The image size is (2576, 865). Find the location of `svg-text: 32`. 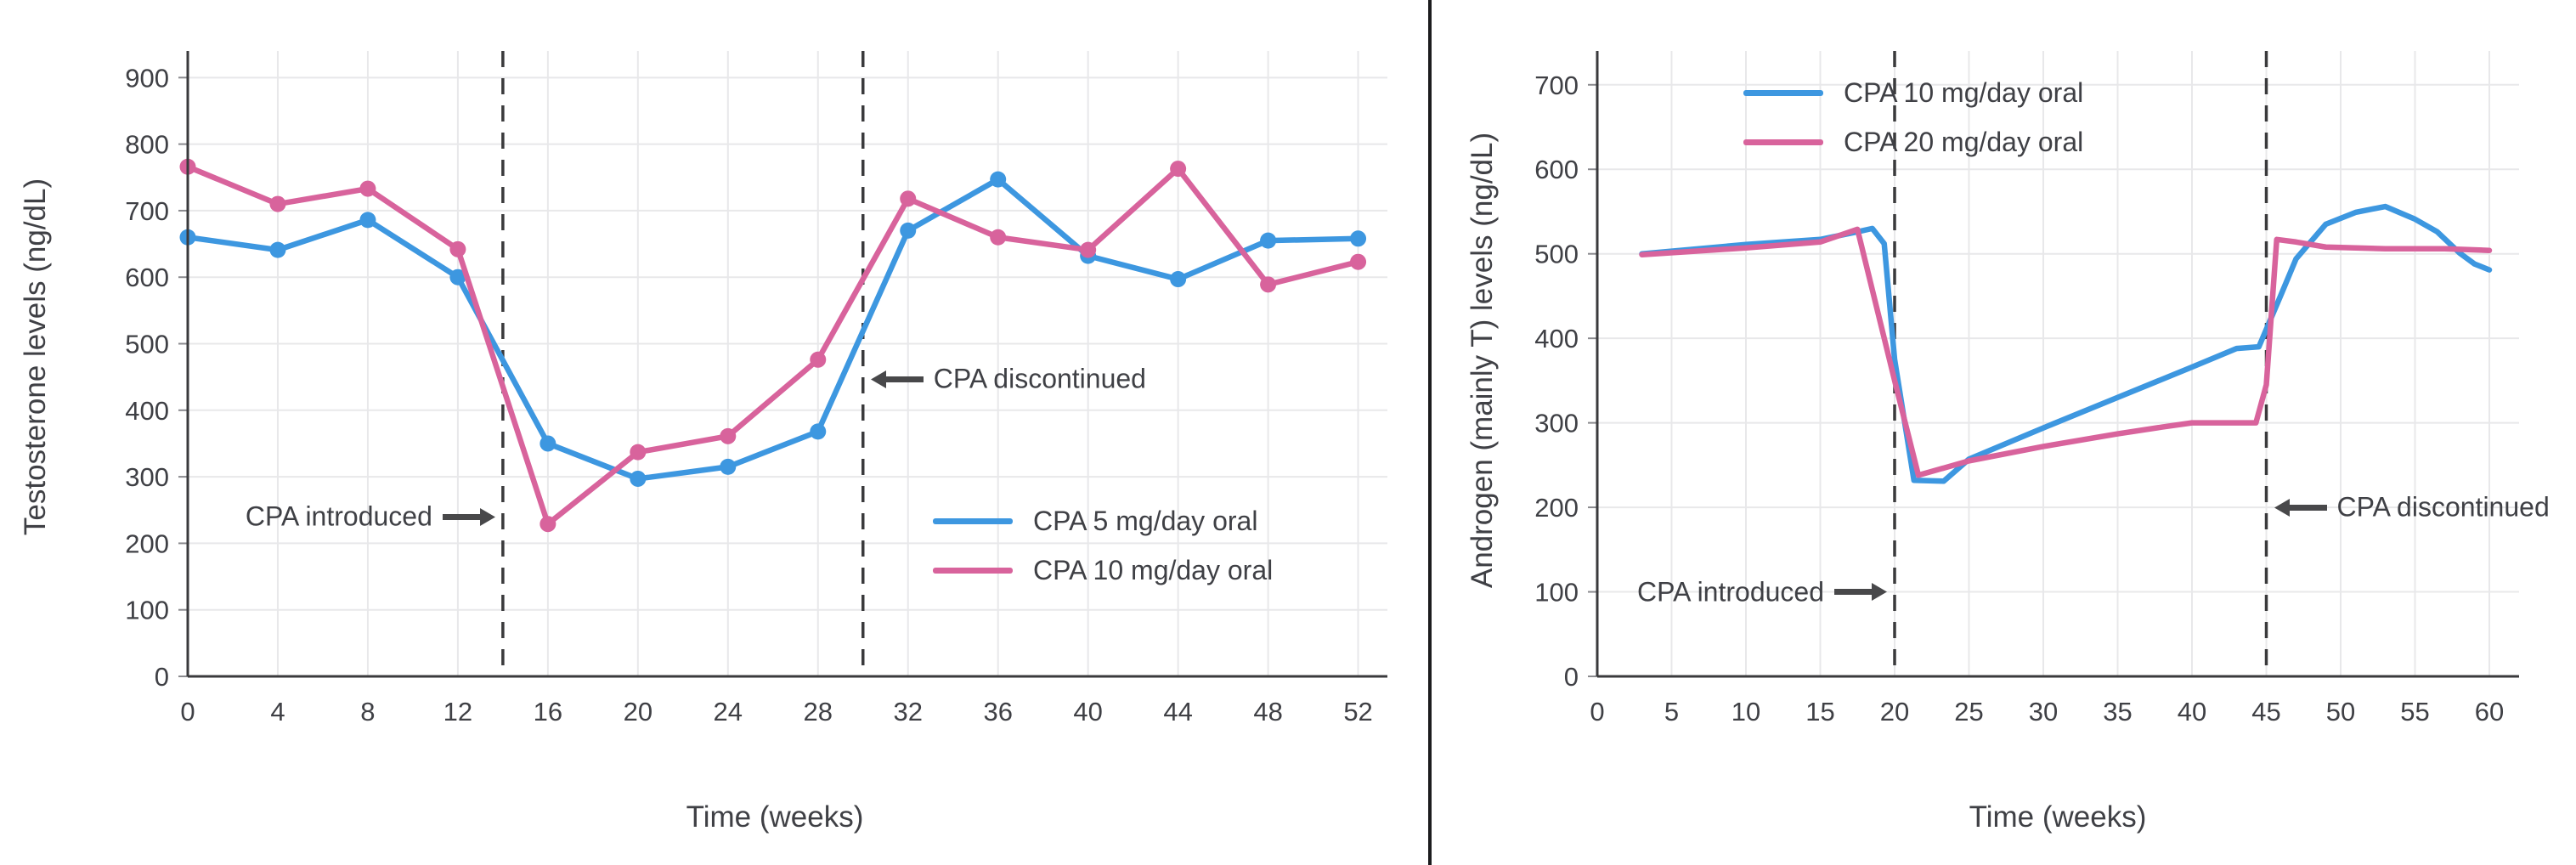

svg-text: 32 is located at coordinates (907, 711).